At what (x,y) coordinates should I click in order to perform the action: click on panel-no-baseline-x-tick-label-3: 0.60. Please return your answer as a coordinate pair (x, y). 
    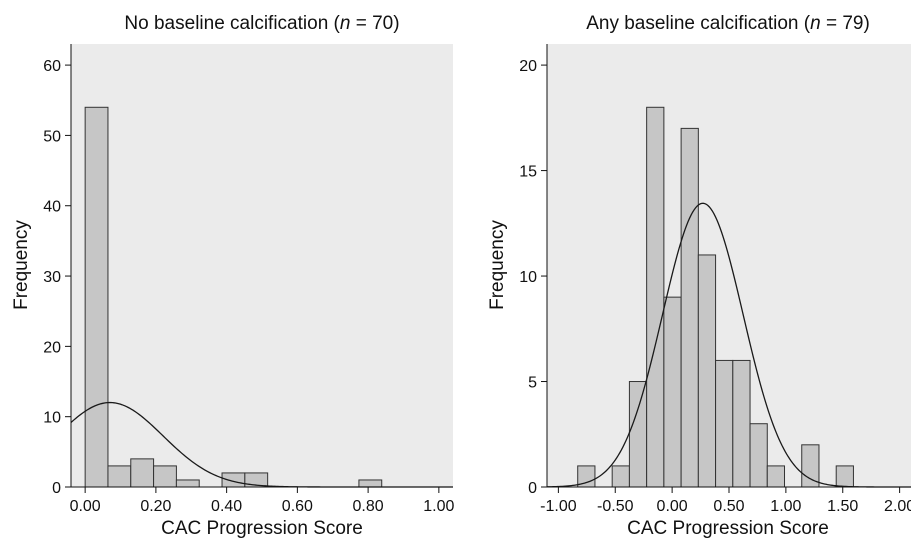
    Looking at the image, I should click on (297, 506).